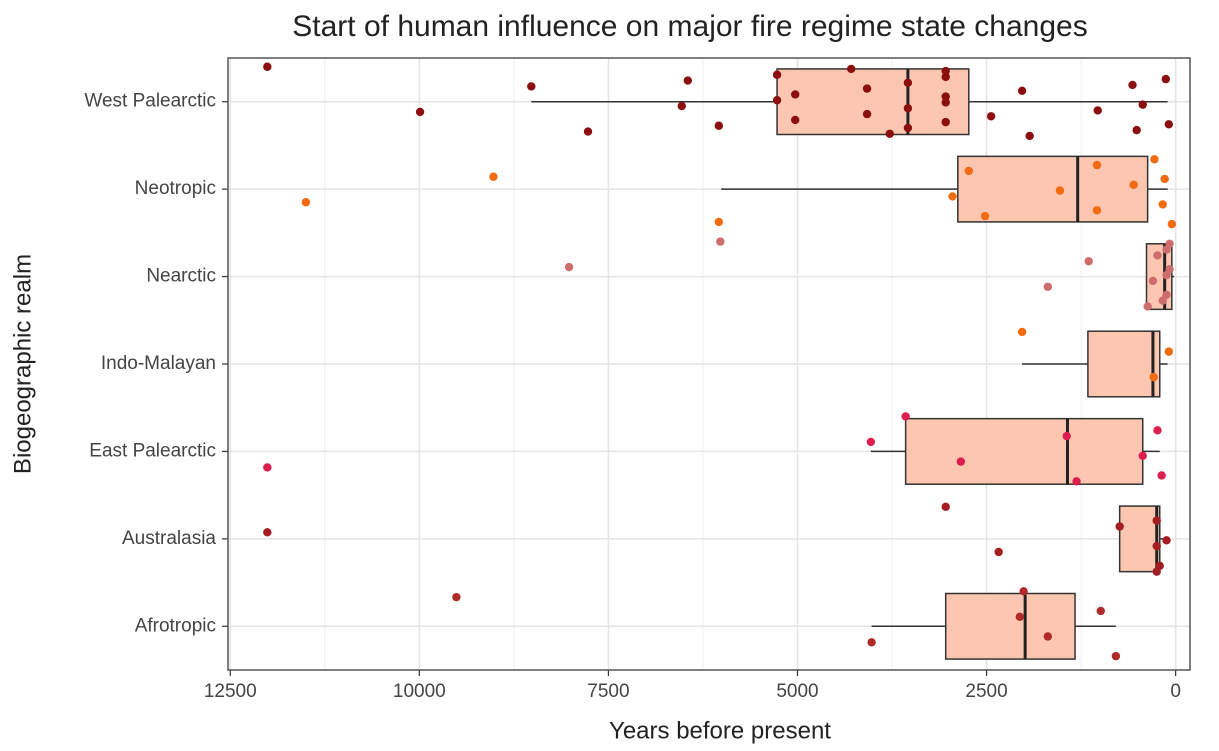  I want to click on x-tick-label: 10000, so click(419, 691).